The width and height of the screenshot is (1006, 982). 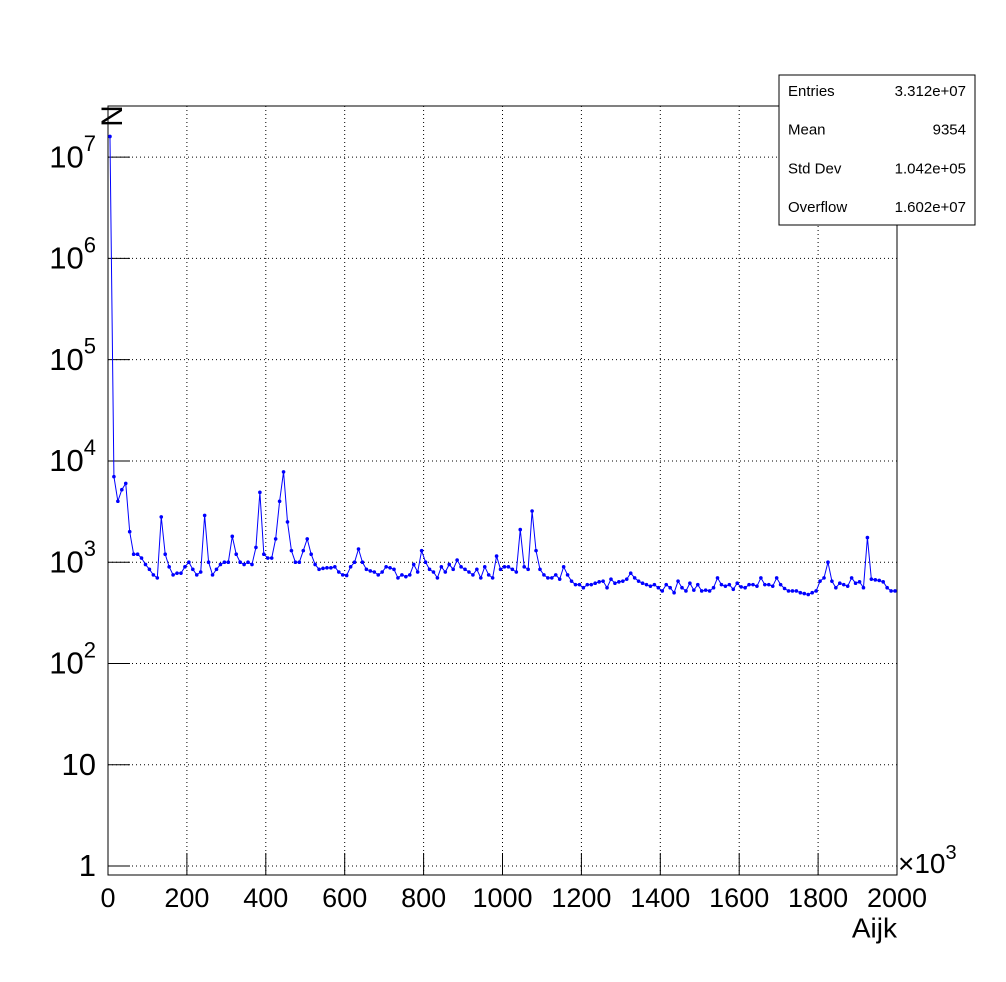 What do you see at coordinates (818, 898) in the screenshot?
I see `x-tick-label: 1800` at bounding box center [818, 898].